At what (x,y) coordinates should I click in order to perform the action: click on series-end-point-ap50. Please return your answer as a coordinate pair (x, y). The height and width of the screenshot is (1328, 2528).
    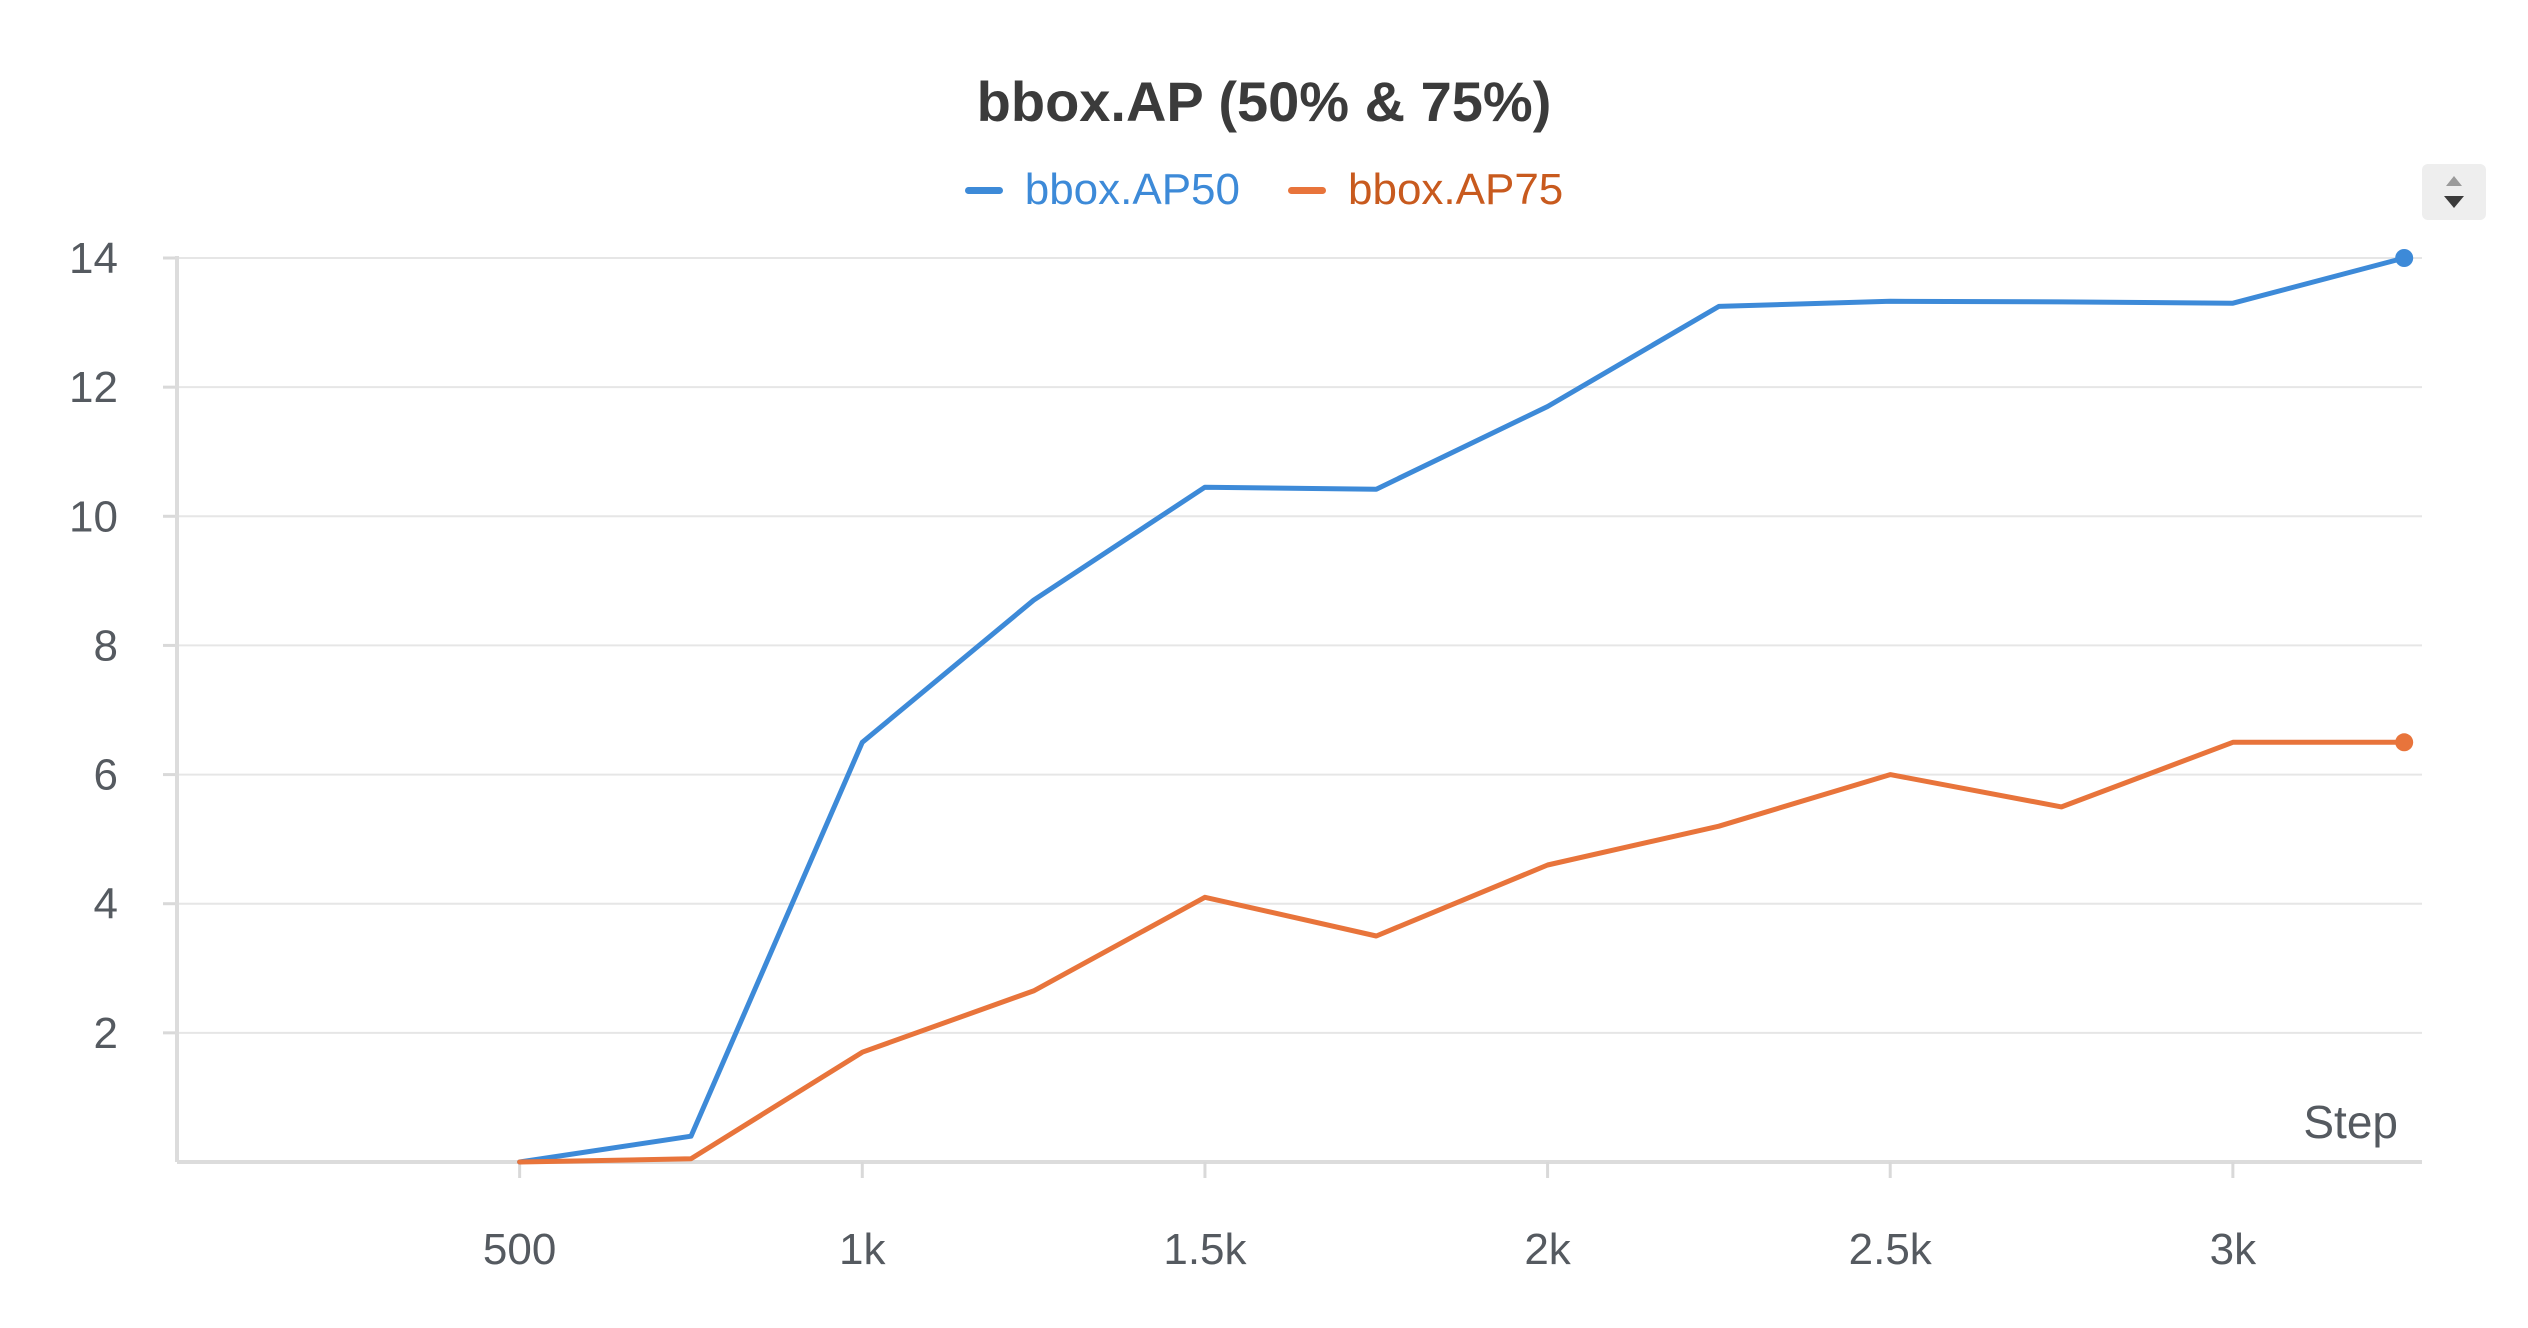
    Looking at the image, I should click on (2404, 258).